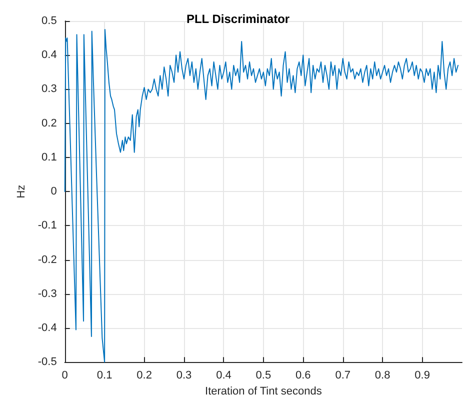 Image resolution: width=476 pixels, height=410 pixels. Describe the element at coordinates (184, 376) in the screenshot. I see `x-tick-label: 0.3` at that location.